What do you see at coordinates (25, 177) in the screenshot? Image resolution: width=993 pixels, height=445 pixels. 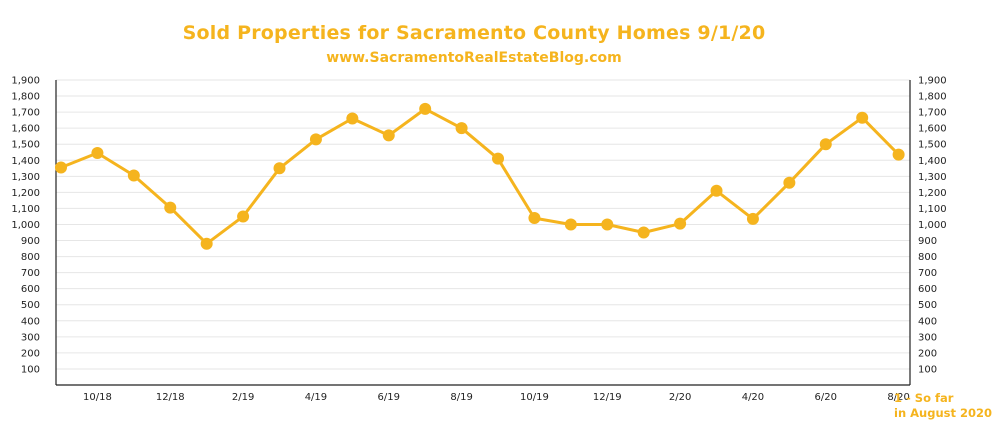 I see `y-tick-label-left: 1,300` at bounding box center [25, 177].